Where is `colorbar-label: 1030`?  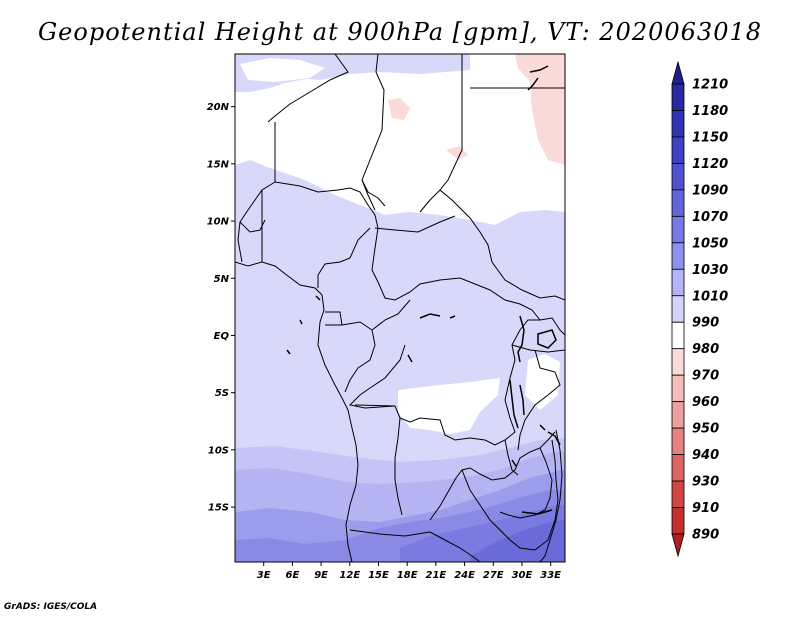
colorbar-label: 1030 is located at coordinates (710, 270).